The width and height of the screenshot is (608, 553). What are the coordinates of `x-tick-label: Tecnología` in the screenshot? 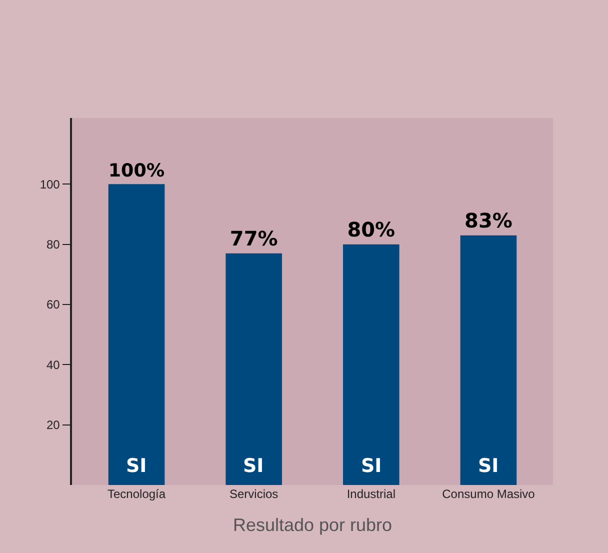 It's located at (136, 494).